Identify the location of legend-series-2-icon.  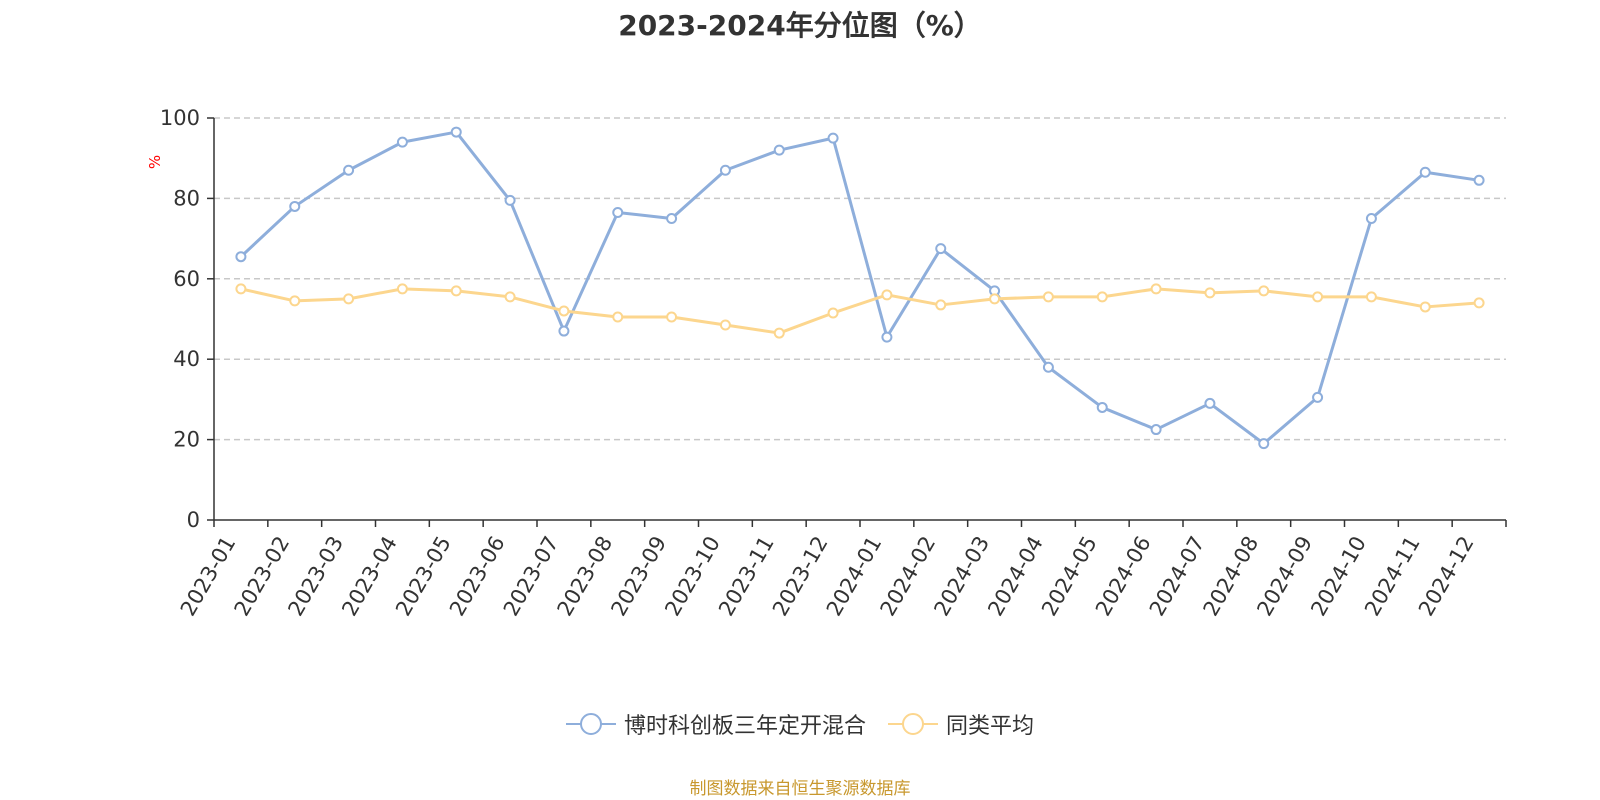
(913, 724).